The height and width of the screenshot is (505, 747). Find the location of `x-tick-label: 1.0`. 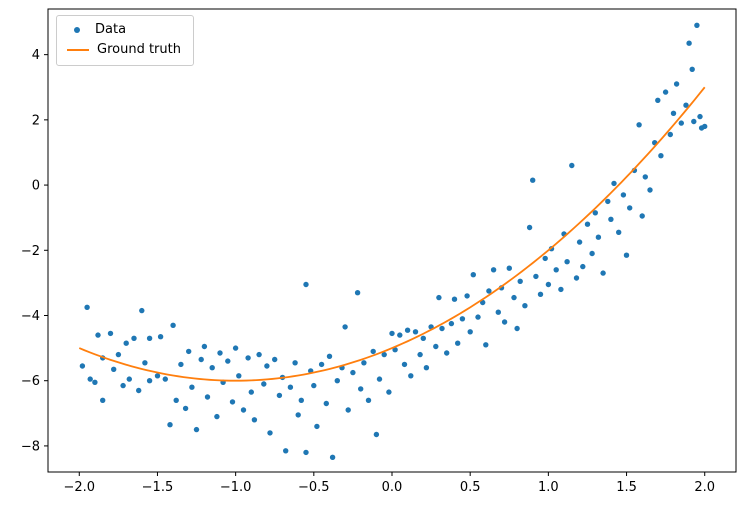

x-tick-label: 1.0 is located at coordinates (548, 487).